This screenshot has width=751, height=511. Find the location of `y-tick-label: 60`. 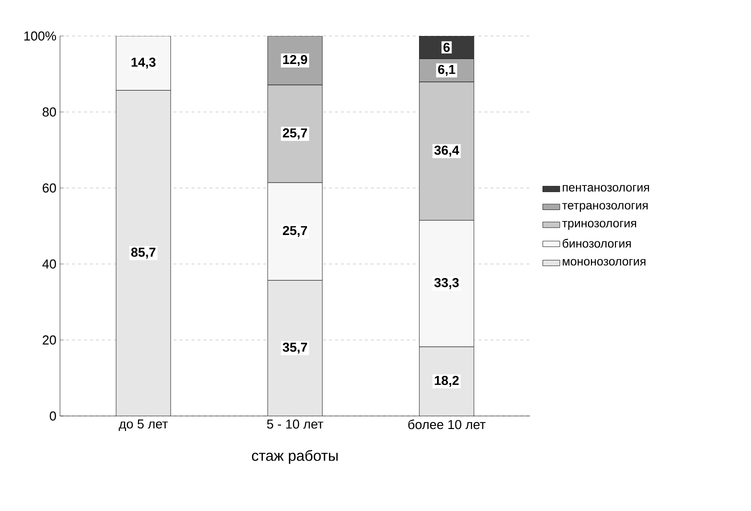

y-tick-label: 60 is located at coordinates (49, 188).